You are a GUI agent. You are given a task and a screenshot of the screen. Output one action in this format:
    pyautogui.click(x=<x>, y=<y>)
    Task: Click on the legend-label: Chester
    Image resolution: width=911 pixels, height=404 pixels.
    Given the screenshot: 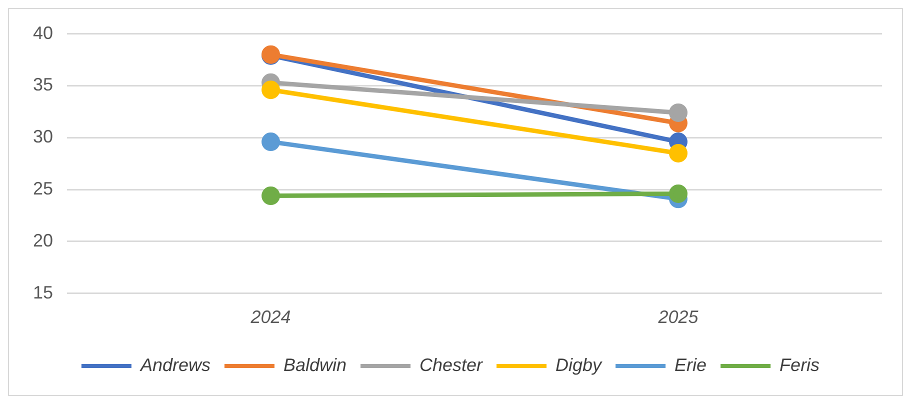 What is the action you would take?
    pyautogui.click(x=452, y=365)
    